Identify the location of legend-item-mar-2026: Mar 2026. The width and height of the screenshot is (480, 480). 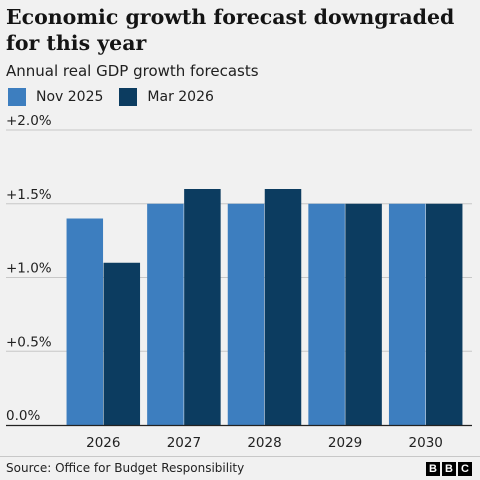
(166, 97).